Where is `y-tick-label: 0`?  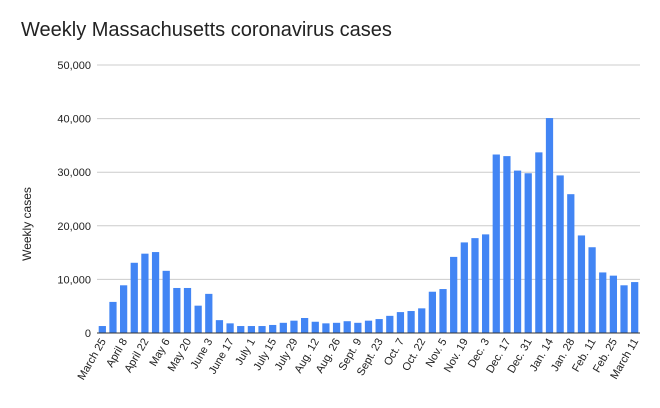 y-tick-label: 0 is located at coordinates (88, 334).